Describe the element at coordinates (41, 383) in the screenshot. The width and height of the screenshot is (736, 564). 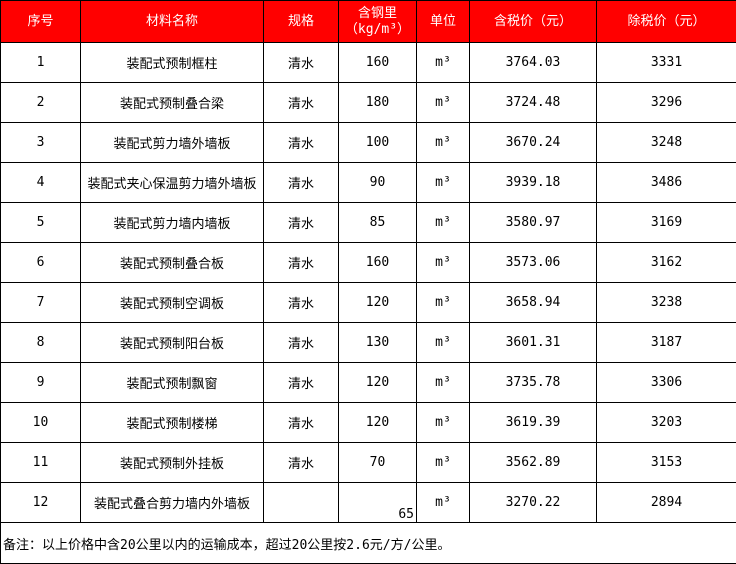
I see `cell-no: 9` at that location.